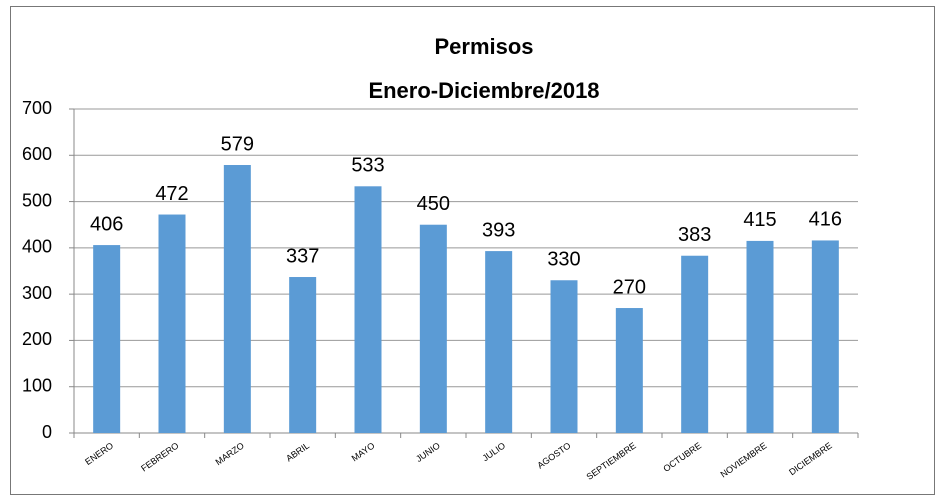 The image size is (952, 499). I want to click on data-label: 337, so click(302, 256).